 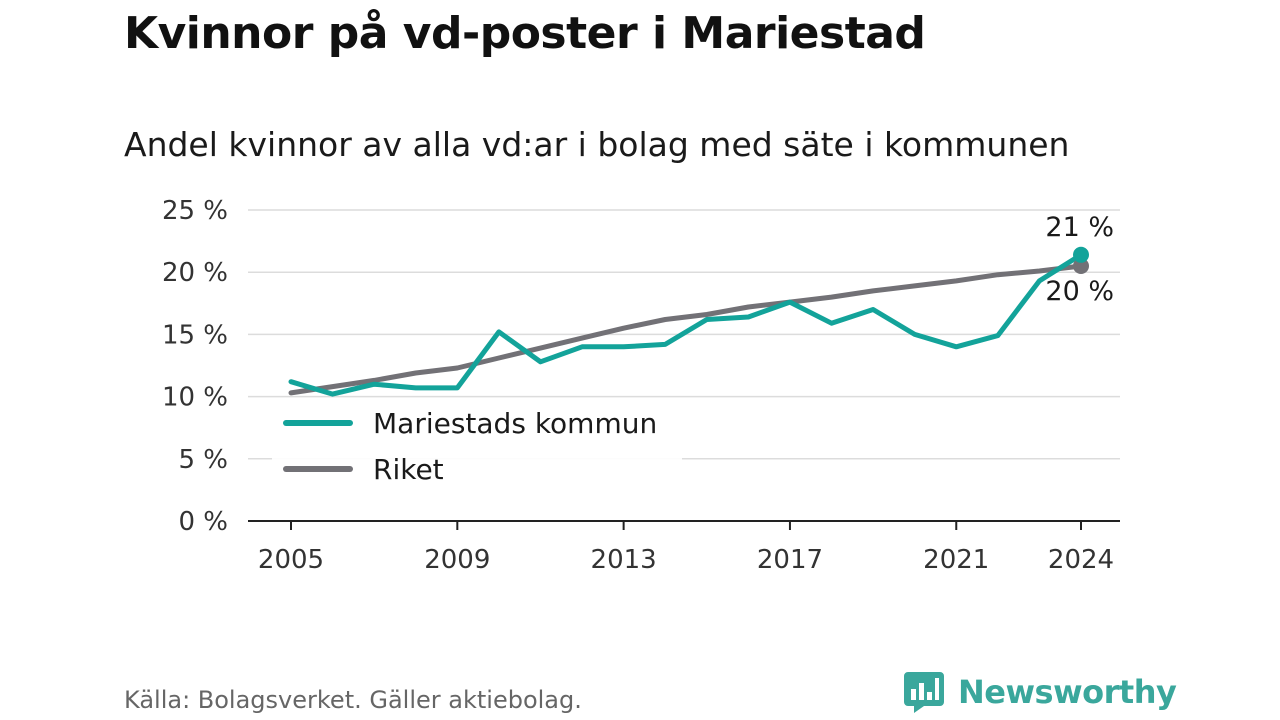 I want to click on legend-label: Riket, so click(x=408, y=469).